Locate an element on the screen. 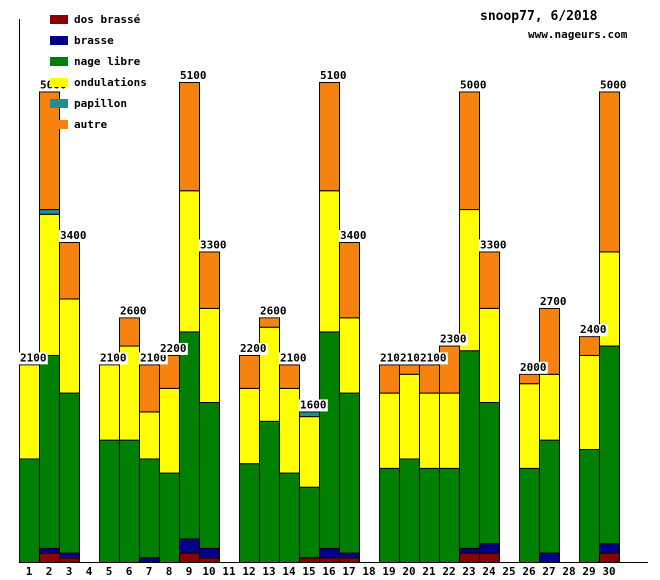 This screenshot has width=660, height=580. x-tick-label-8: 8 is located at coordinates (169, 571).